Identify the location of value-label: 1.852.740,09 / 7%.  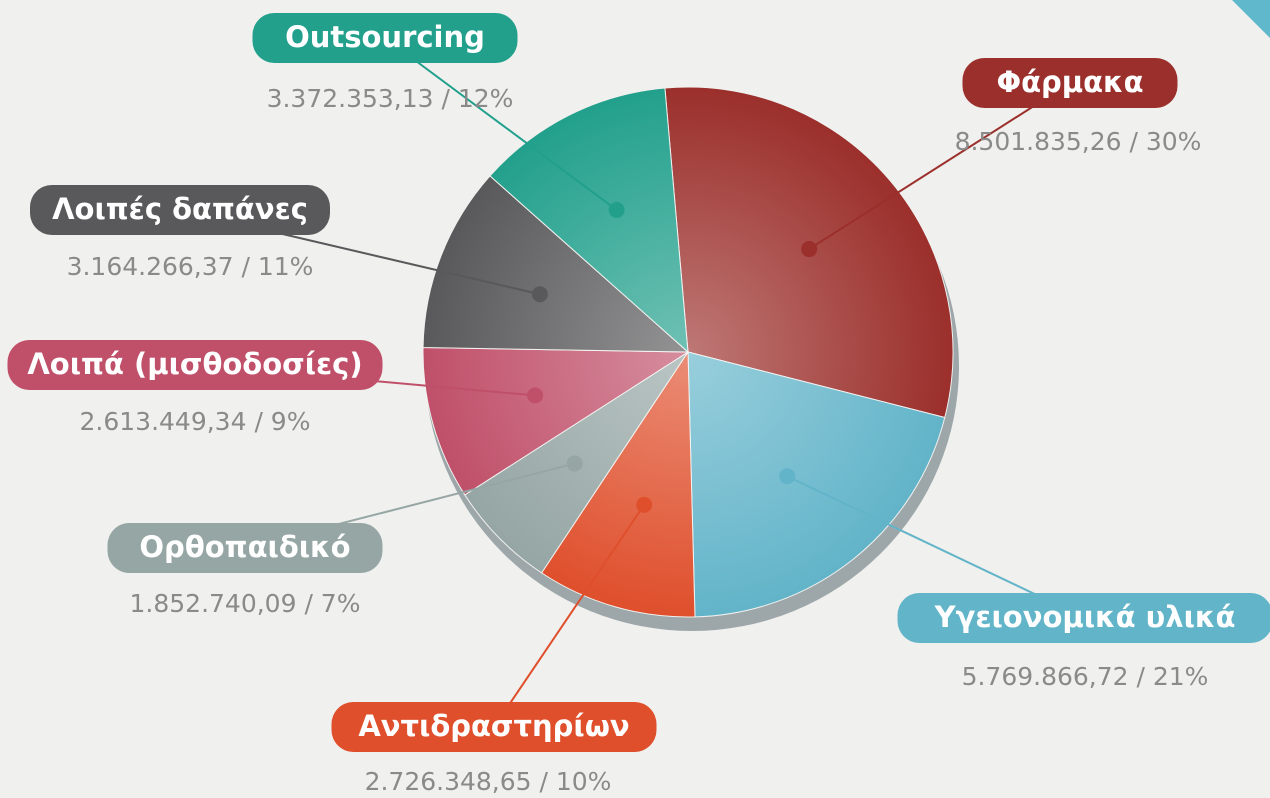
(245, 603).